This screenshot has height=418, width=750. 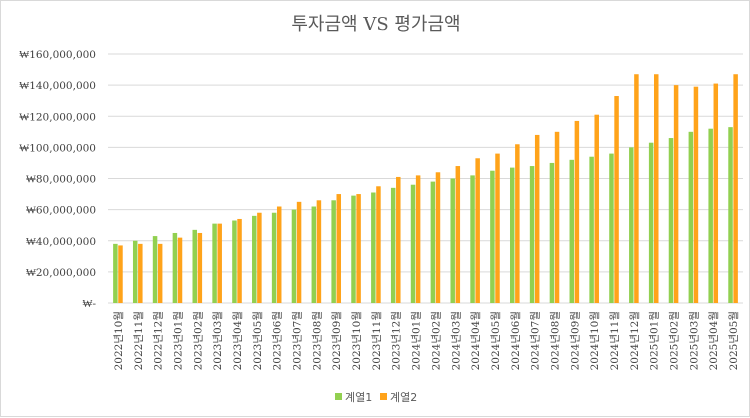 I want to click on x-tick-label: 2024년01월, so click(x=417, y=340).